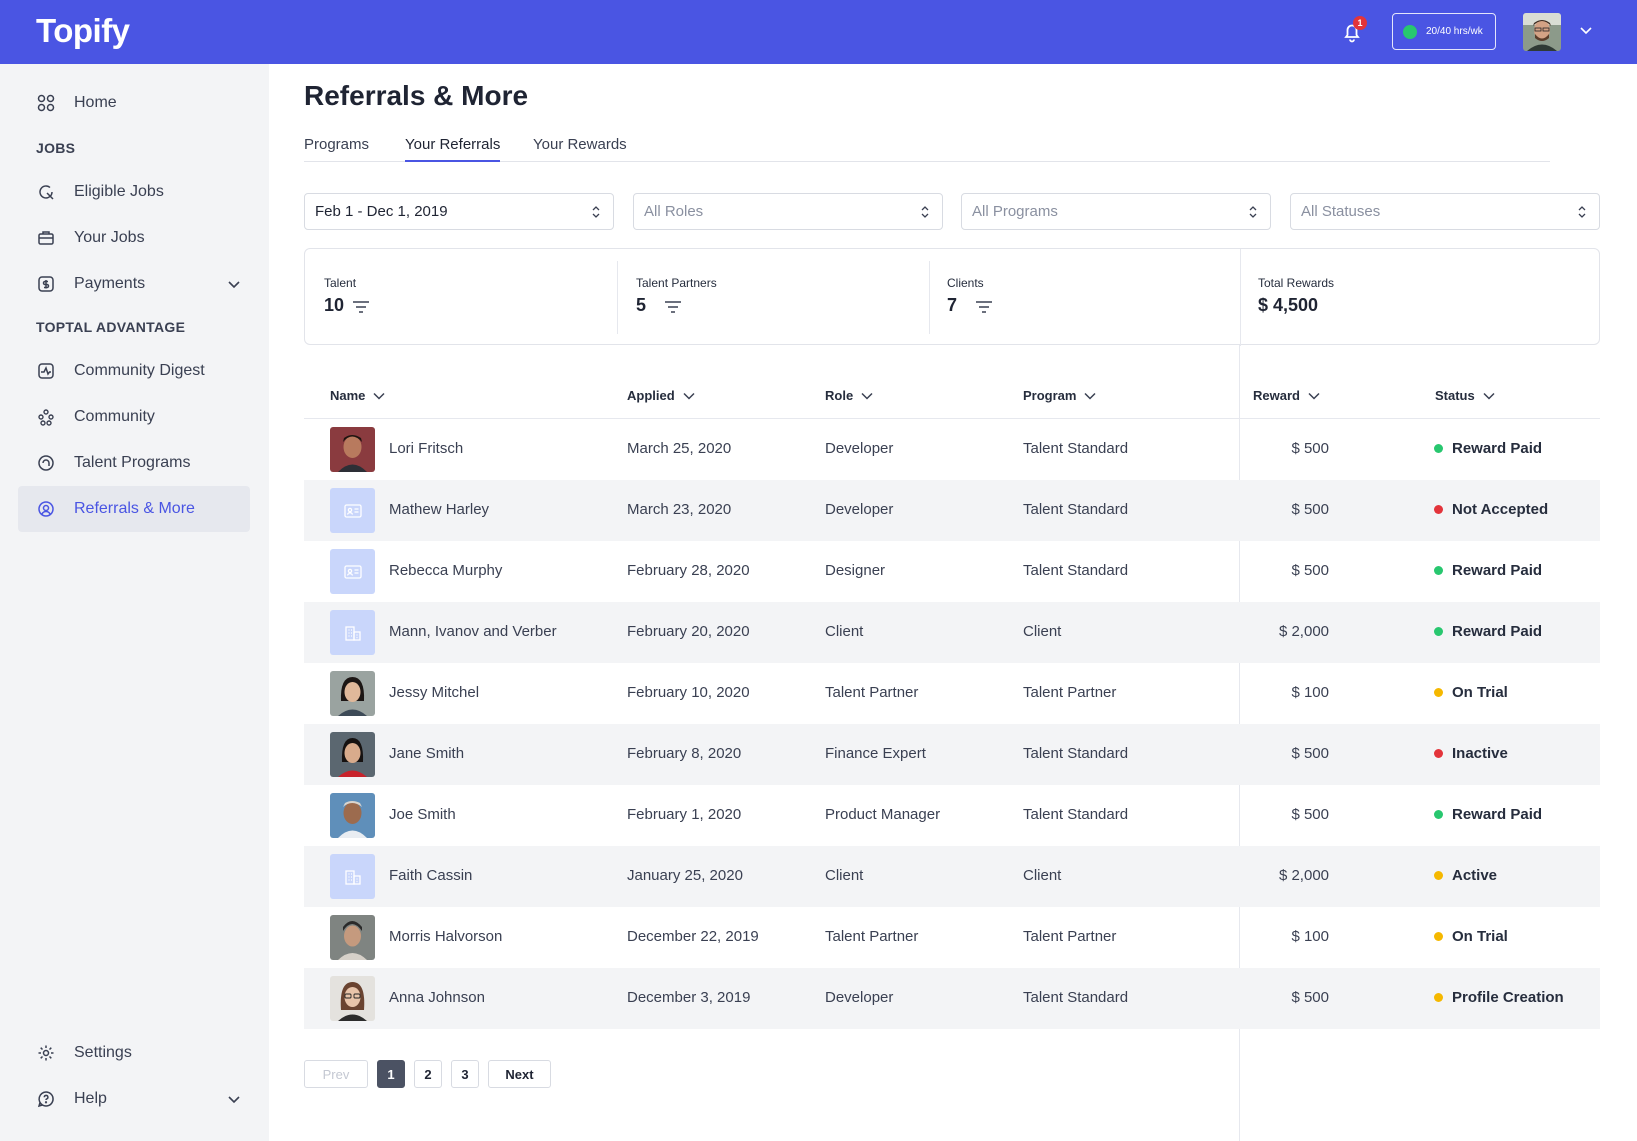  I want to click on app-logo: Topify, so click(83, 30).